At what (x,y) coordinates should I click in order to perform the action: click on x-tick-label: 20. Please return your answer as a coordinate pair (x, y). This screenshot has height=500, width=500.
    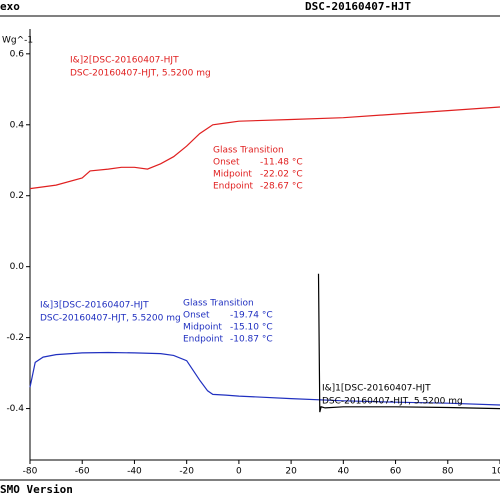
    Looking at the image, I should click on (291, 472).